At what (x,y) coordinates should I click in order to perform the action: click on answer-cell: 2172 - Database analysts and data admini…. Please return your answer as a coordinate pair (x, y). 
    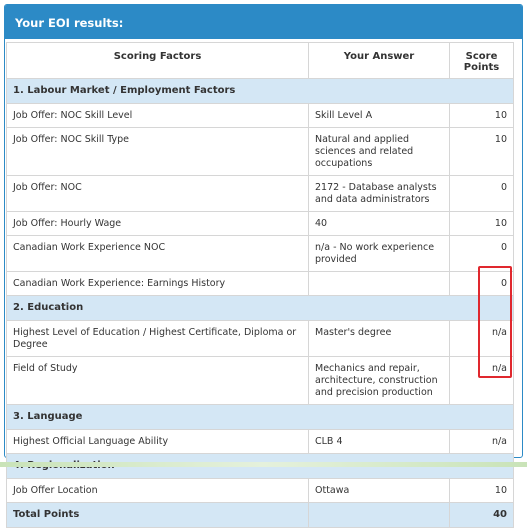
    Looking at the image, I should click on (379, 193).